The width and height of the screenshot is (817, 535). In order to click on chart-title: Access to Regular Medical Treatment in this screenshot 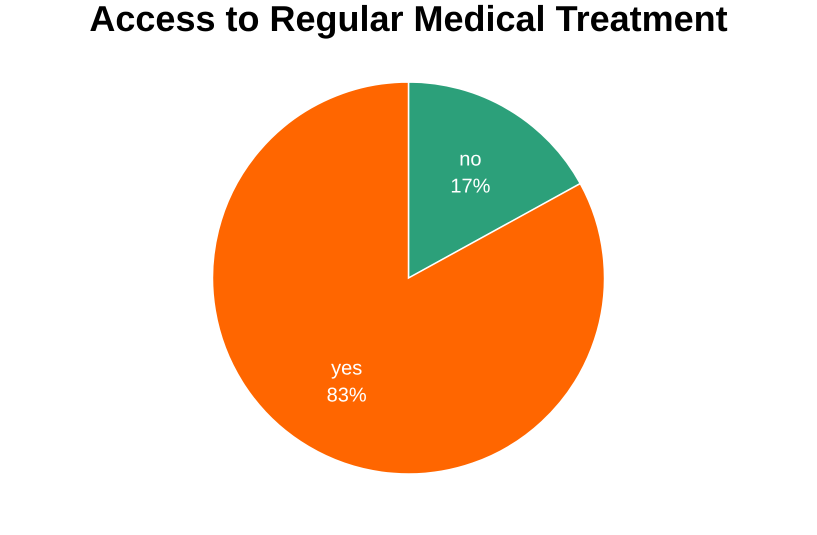, I will do `click(408, 19)`.